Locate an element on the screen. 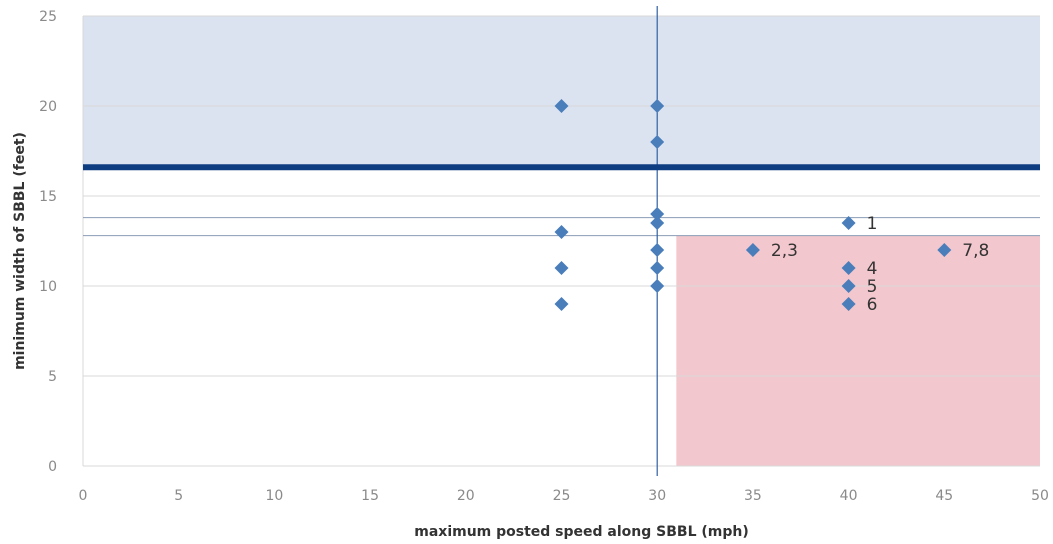  x-tick-label: 35 is located at coordinates (753, 496).